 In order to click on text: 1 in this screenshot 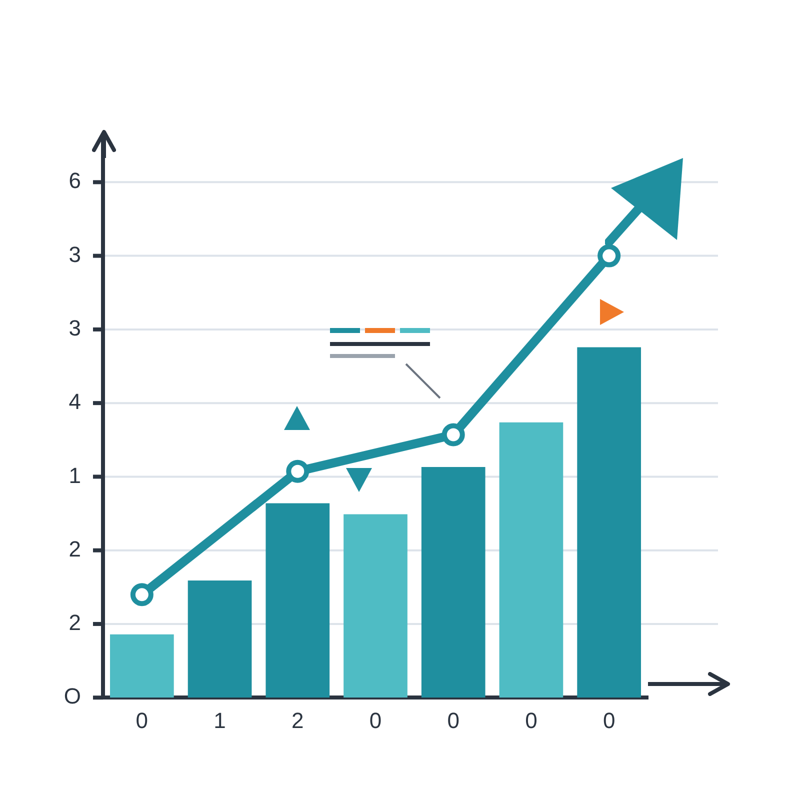, I will do `click(74, 475)`.